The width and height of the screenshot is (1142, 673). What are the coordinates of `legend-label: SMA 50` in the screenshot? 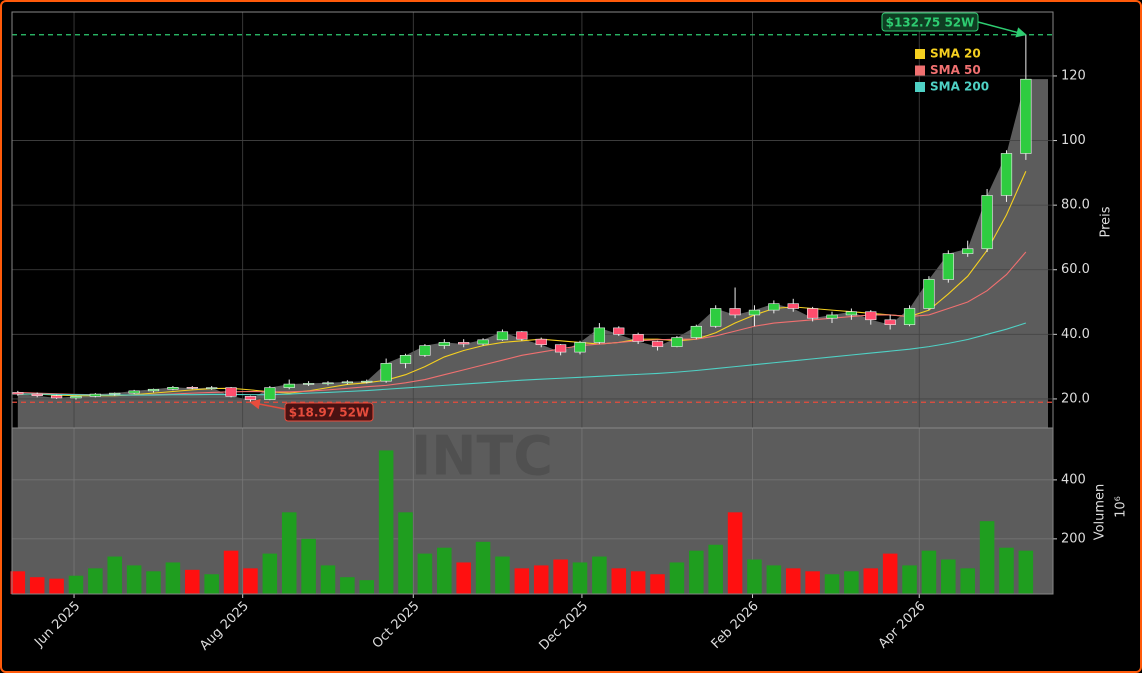 It's located at (955, 70).